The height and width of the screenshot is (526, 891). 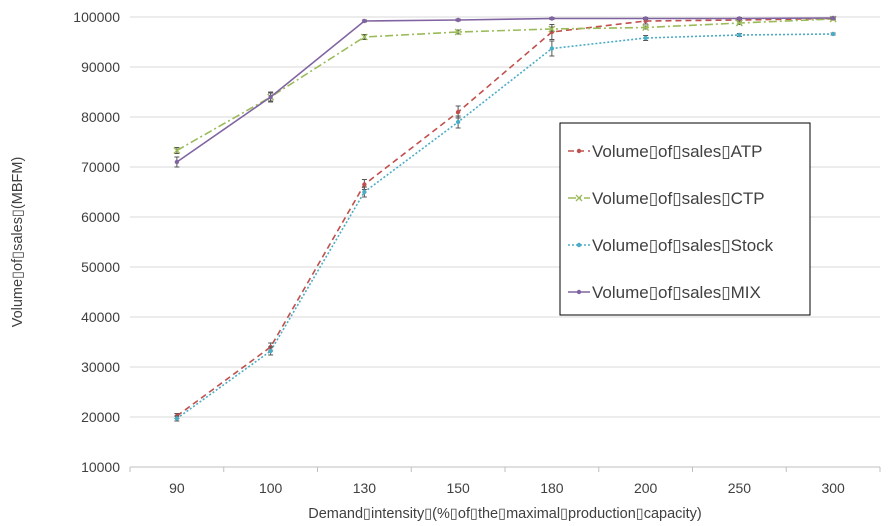 I want to click on y-tick-label: 20000, so click(x=100, y=417).